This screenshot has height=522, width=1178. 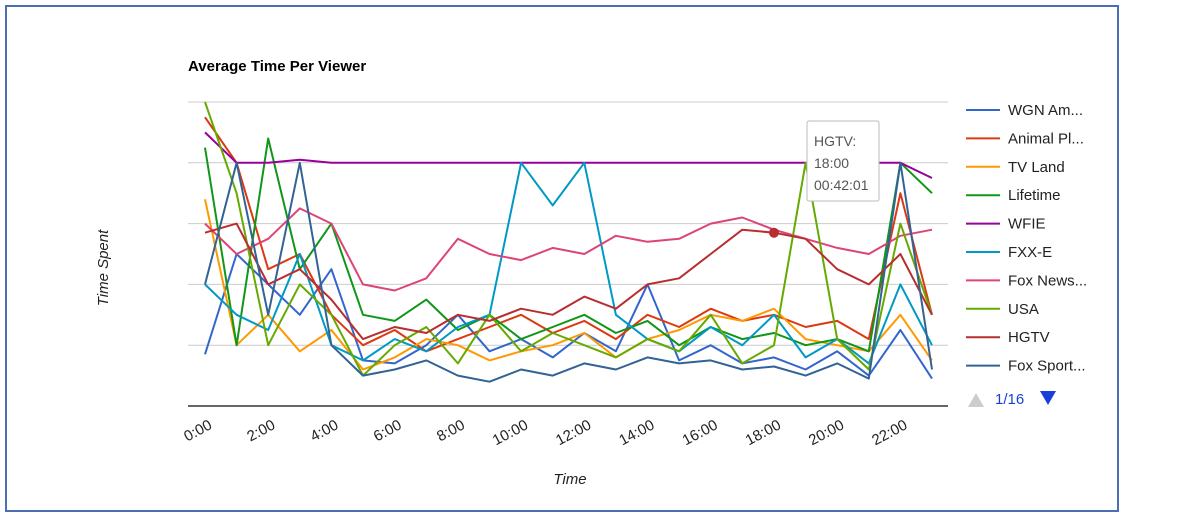 What do you see at coordinates (636, 433) in the screenshot?
I see `x-tick-label: 14:00` at bounding box center [636, 433].